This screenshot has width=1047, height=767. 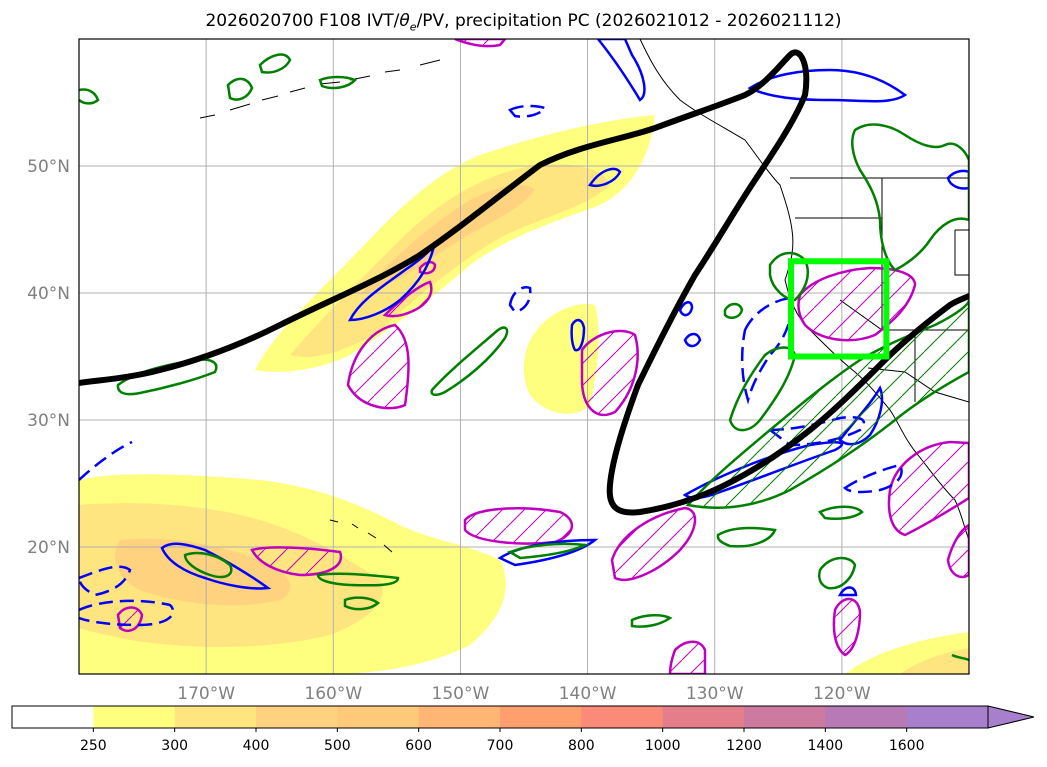 I want to click on aleutian-islands, so click(x=320, y=89).